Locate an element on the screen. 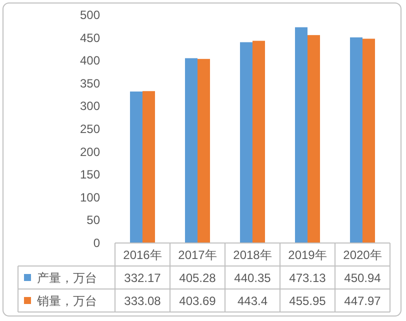 This screenshot has height=321, width=406. y-tick-label: 100 is located at coordinates (90, 197).